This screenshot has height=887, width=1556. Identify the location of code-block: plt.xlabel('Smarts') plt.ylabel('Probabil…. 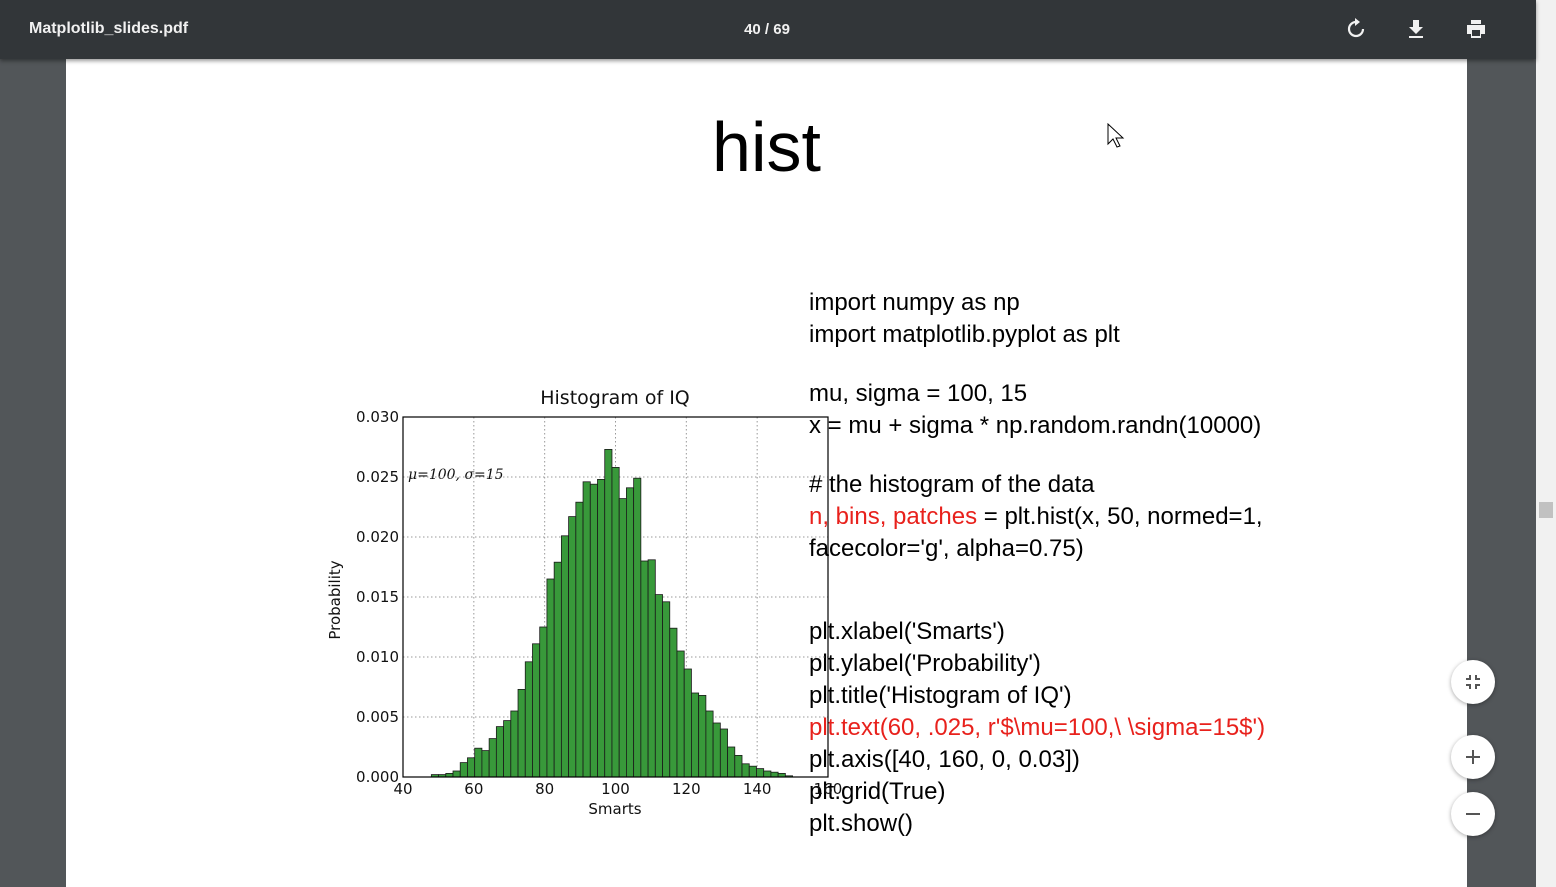
(1037, 728).